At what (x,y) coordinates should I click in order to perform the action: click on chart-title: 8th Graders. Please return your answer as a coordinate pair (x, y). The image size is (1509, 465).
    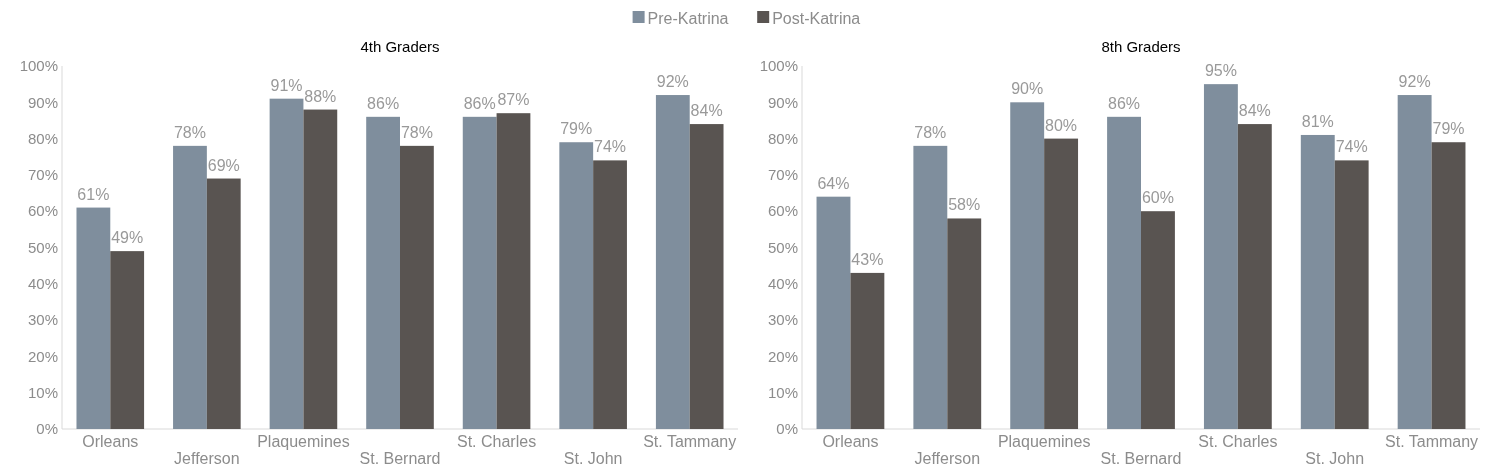
    Looking at the image, I should click on (1141, 46).